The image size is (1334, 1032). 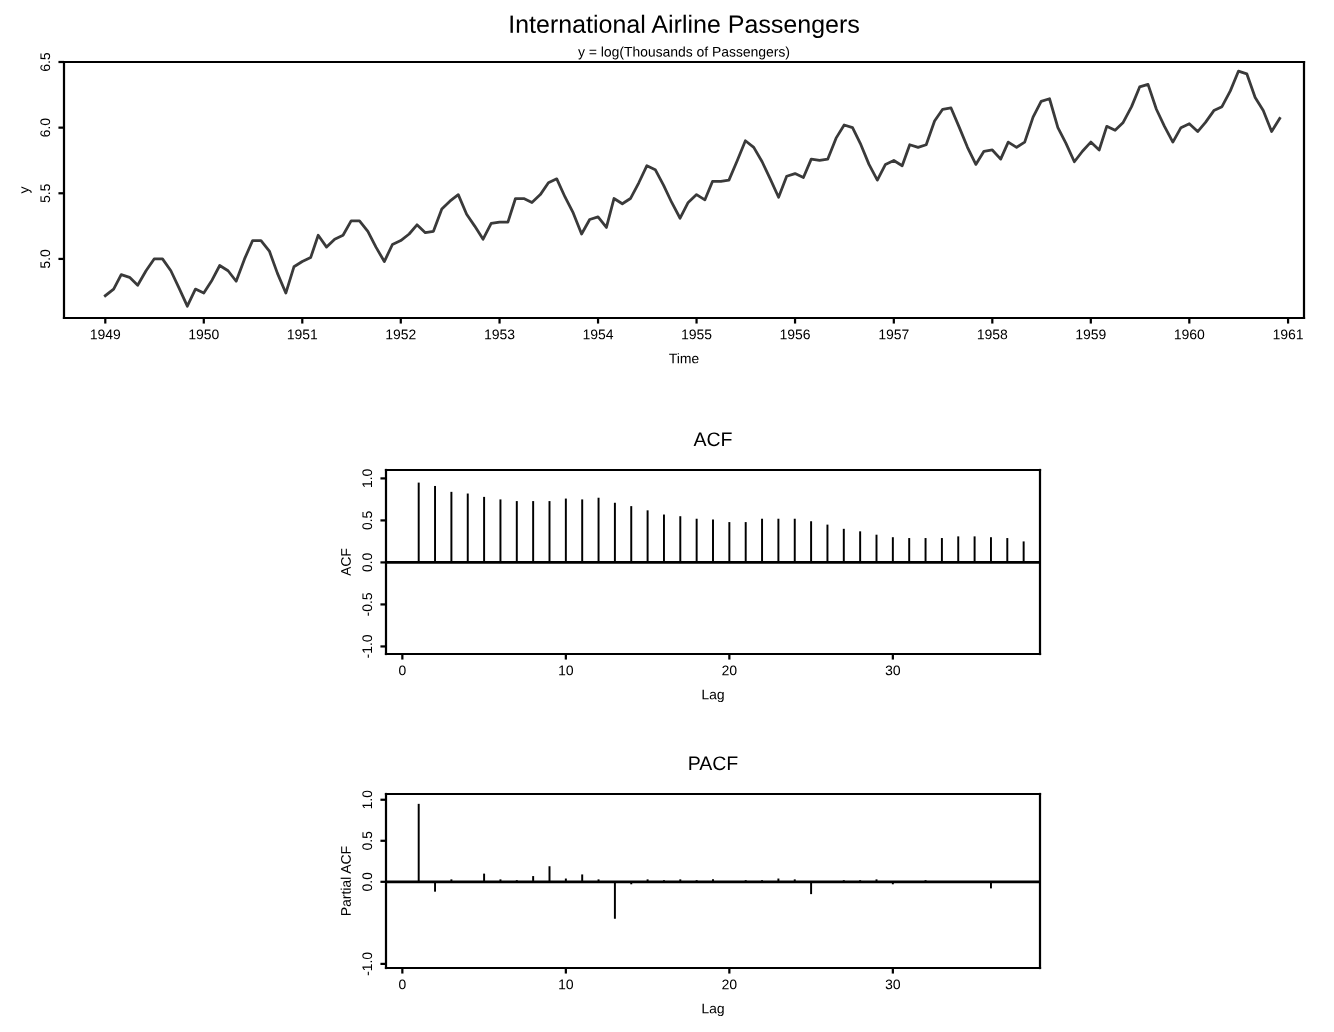 What do you see at coordinates (712, 439) in the screenshot?
I see `chart-title: ACF` at bounding box center [712, 439].